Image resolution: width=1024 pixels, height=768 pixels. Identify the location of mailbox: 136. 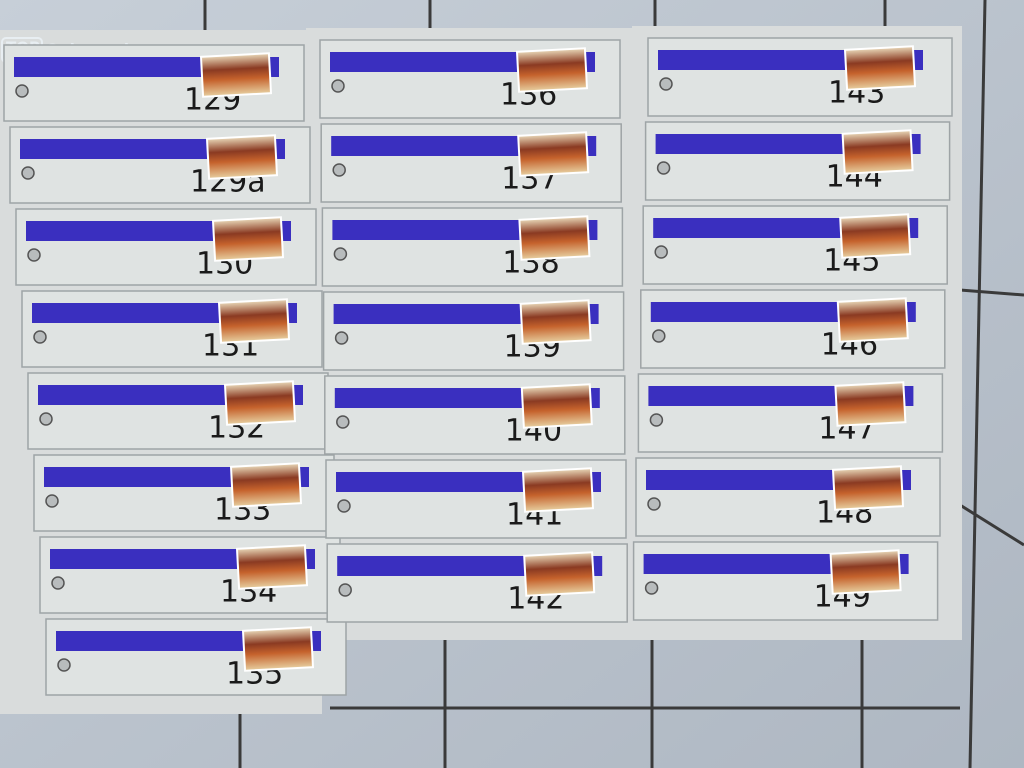
(470, 79).